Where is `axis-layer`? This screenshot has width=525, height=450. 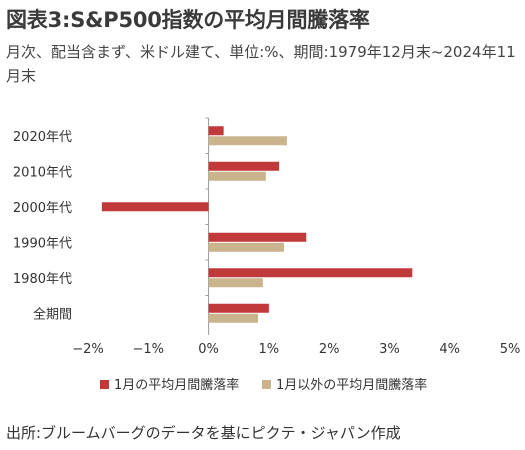 axis-layer is located at coordinates (207, 226).